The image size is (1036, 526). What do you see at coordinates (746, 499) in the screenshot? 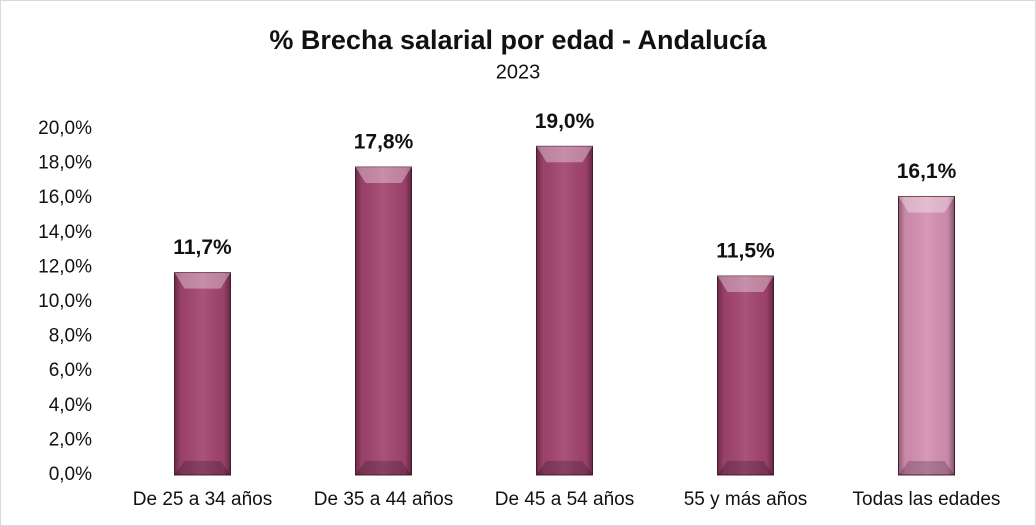
I see `x-tick-label: 55 y más años` at bounding box center [746, 499].